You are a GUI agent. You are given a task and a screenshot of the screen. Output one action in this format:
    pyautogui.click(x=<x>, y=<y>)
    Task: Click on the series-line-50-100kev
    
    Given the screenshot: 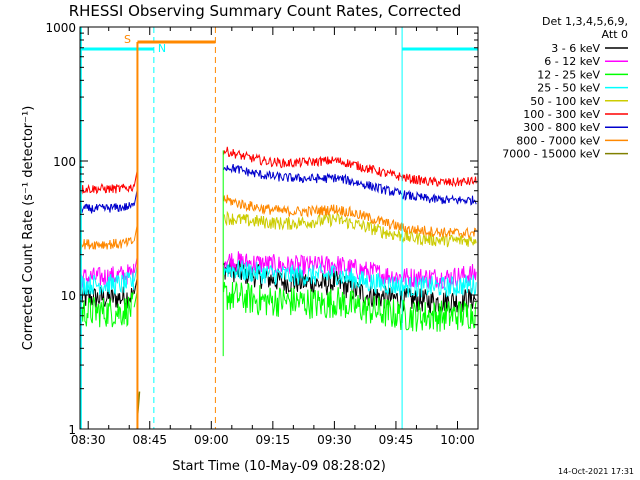 What is the action you would take?
    pyautogui.click(x=350, y=229)
    